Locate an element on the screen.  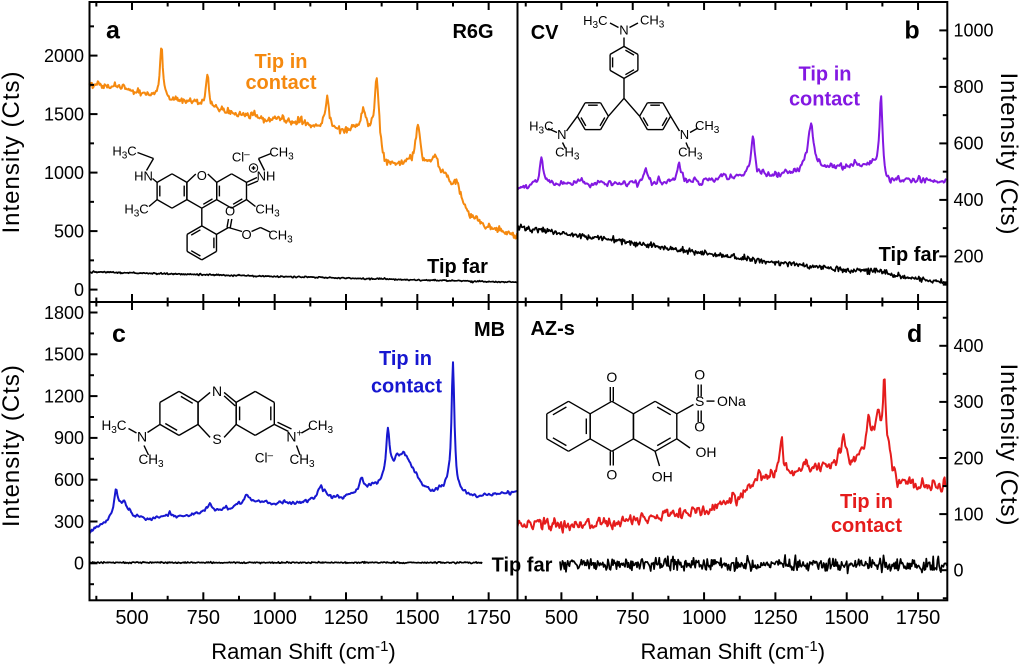
svg-text: c is located at coordinates (119, 334).